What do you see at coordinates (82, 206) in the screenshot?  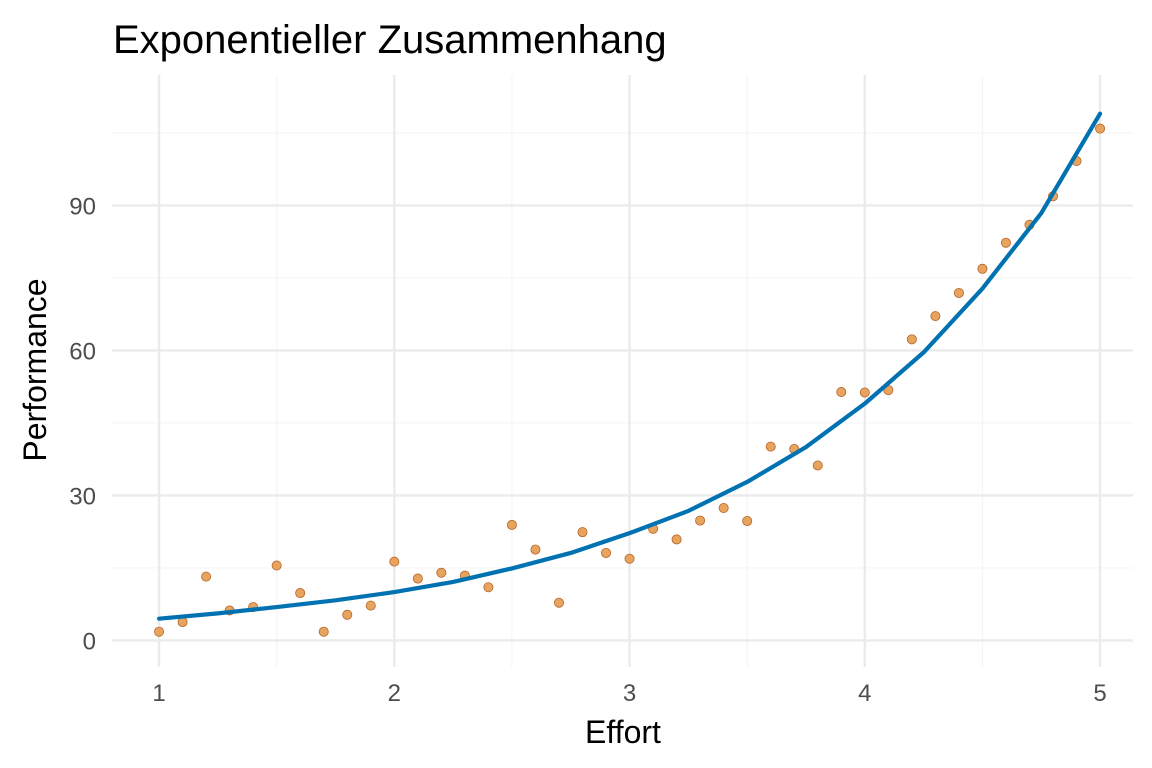 I see `y-tick-label: 90` at bounding box center [82, 206].